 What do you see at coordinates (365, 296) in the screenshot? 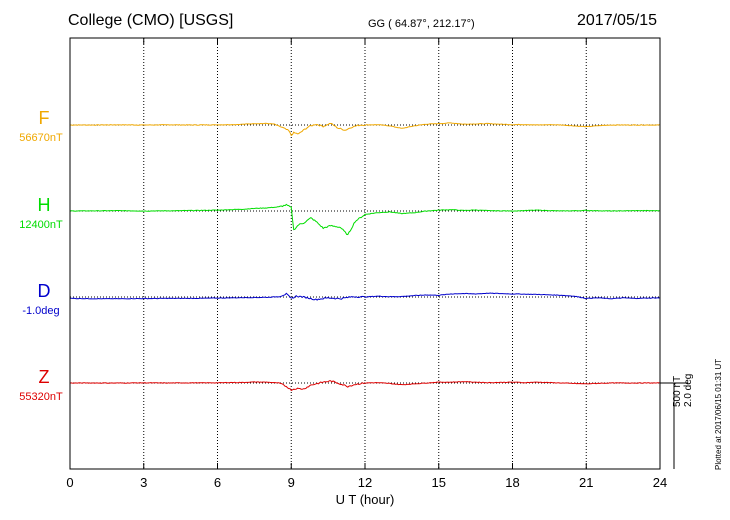
I see `series-line-D` at bounding box center [365, 296].